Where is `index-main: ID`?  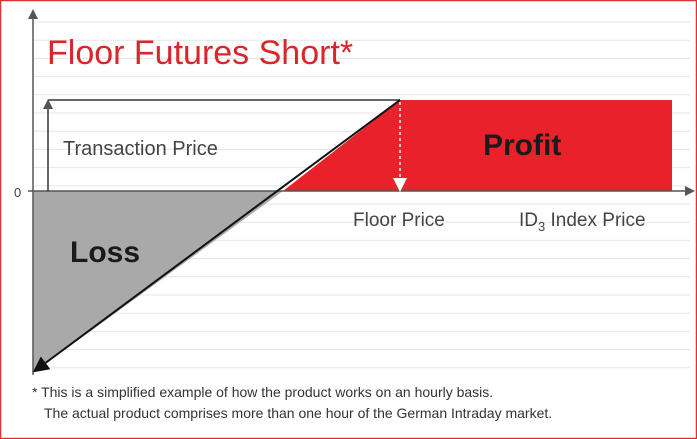
index-main: ID is located at coordinates (528, 220).